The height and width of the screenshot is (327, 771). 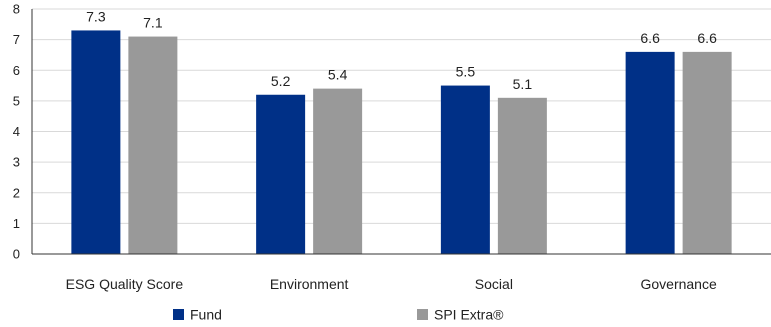 What do you see at coordinates (281, 81) in the screenshot?
I see `data-label: 5.2` at bounding box center [281, 81].